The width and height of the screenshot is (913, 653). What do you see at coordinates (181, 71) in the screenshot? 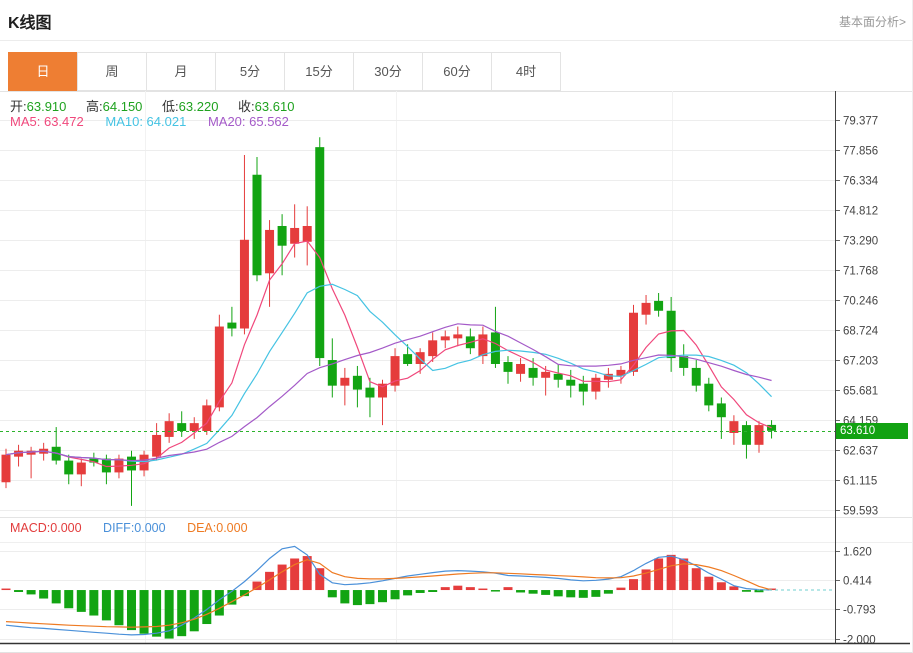
I see `tab-月: 月` at bounding box center [181, 71].